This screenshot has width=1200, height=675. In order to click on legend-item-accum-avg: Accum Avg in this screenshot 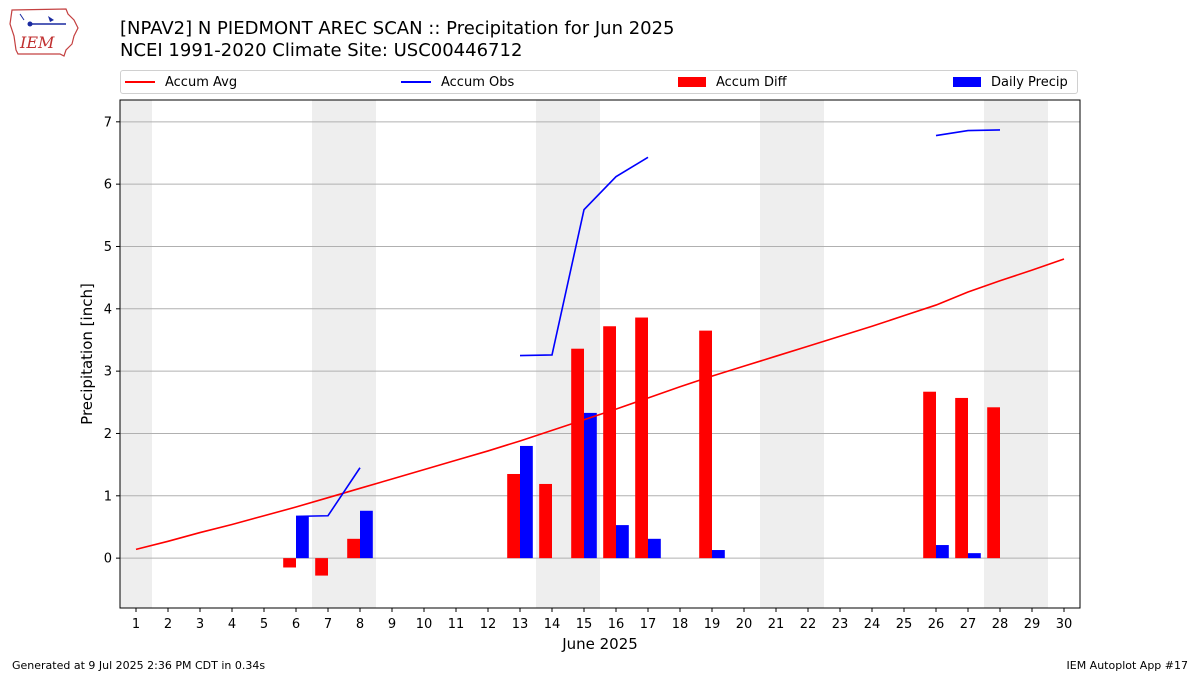, I will do `click(181, 82)`.